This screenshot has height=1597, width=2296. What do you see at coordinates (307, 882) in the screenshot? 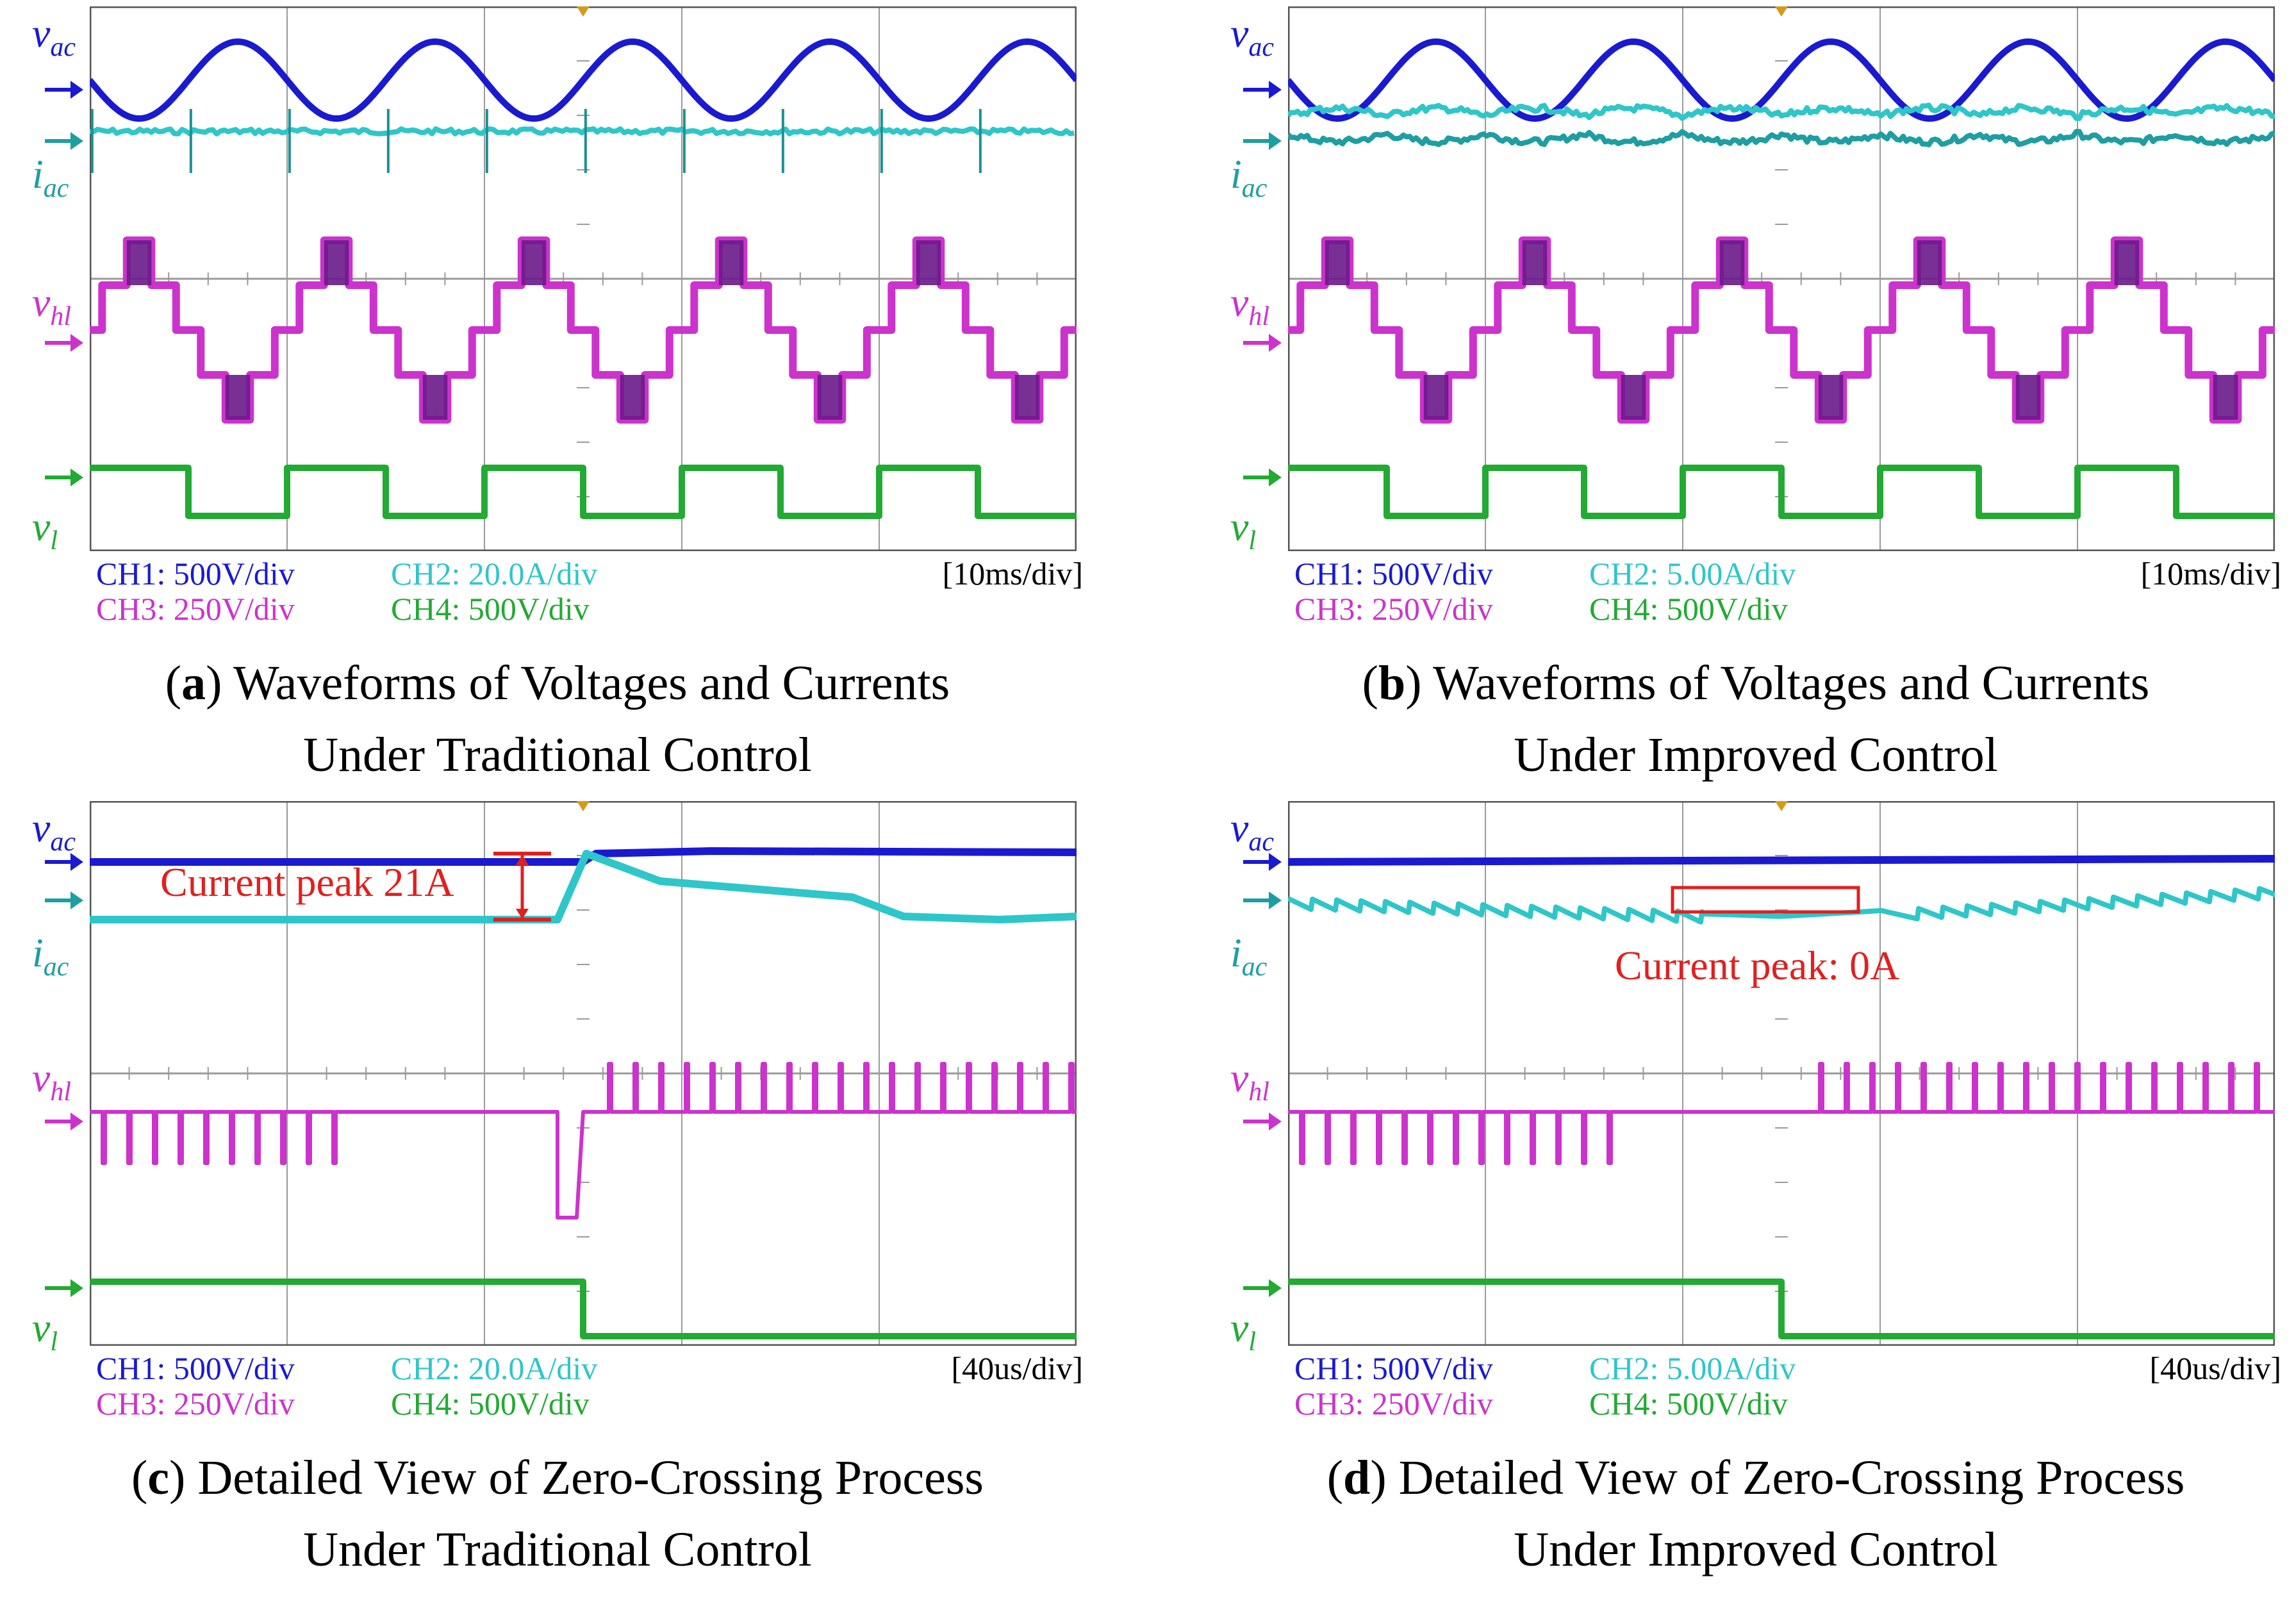
I see `current-peak-annotation: Current peak 21A` at bounding box center [307, 882].